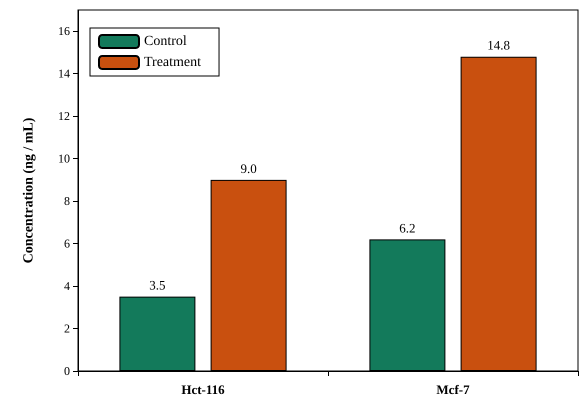 This screenshot has height=403, width=581. What do you see at coordinates (157, 285) in the screenshot?
I see `text: 3.5` at bounding box center [157, 285].